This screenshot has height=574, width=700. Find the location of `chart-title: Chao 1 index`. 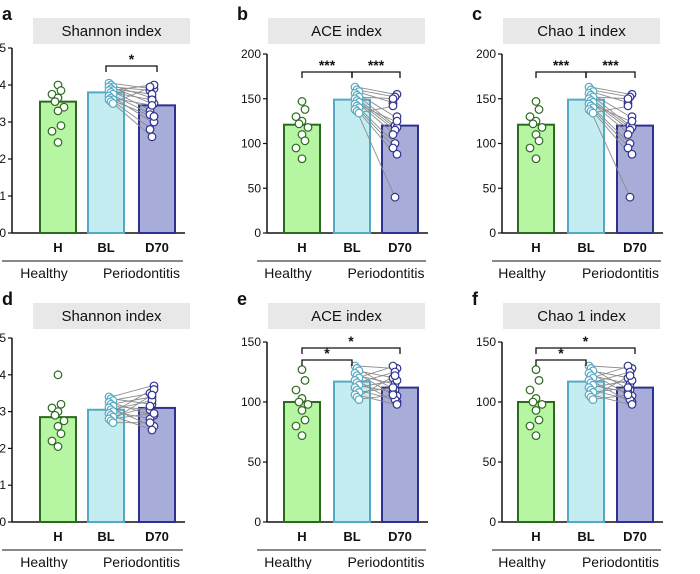

chart-title: Chao 1 index is located at coordinates (581, 316).